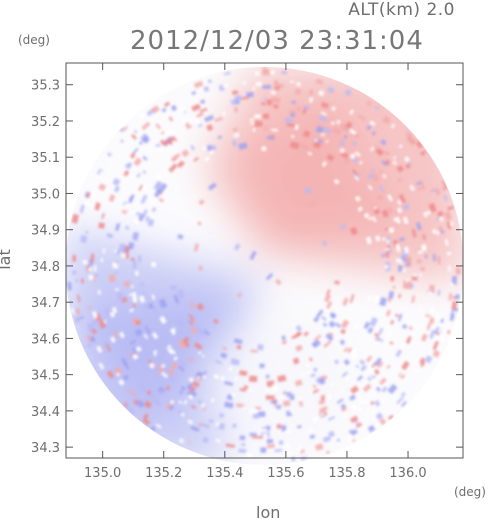 This screenshot has height=522, width=491. Describe the element at coordinates (45, 122) in the screenshot. I see `y-tick-label: 35.2` at that location.